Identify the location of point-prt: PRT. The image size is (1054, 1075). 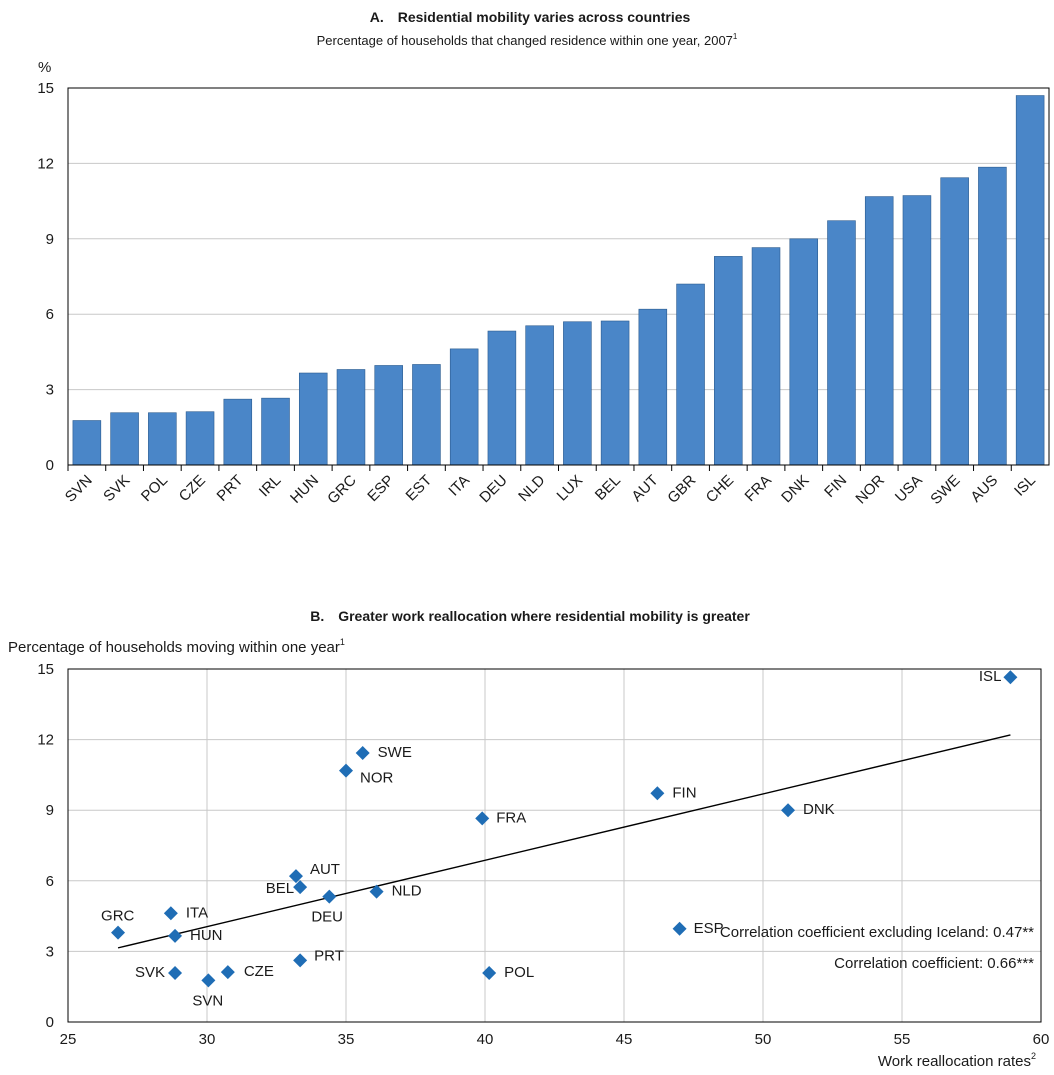
(318, 957).